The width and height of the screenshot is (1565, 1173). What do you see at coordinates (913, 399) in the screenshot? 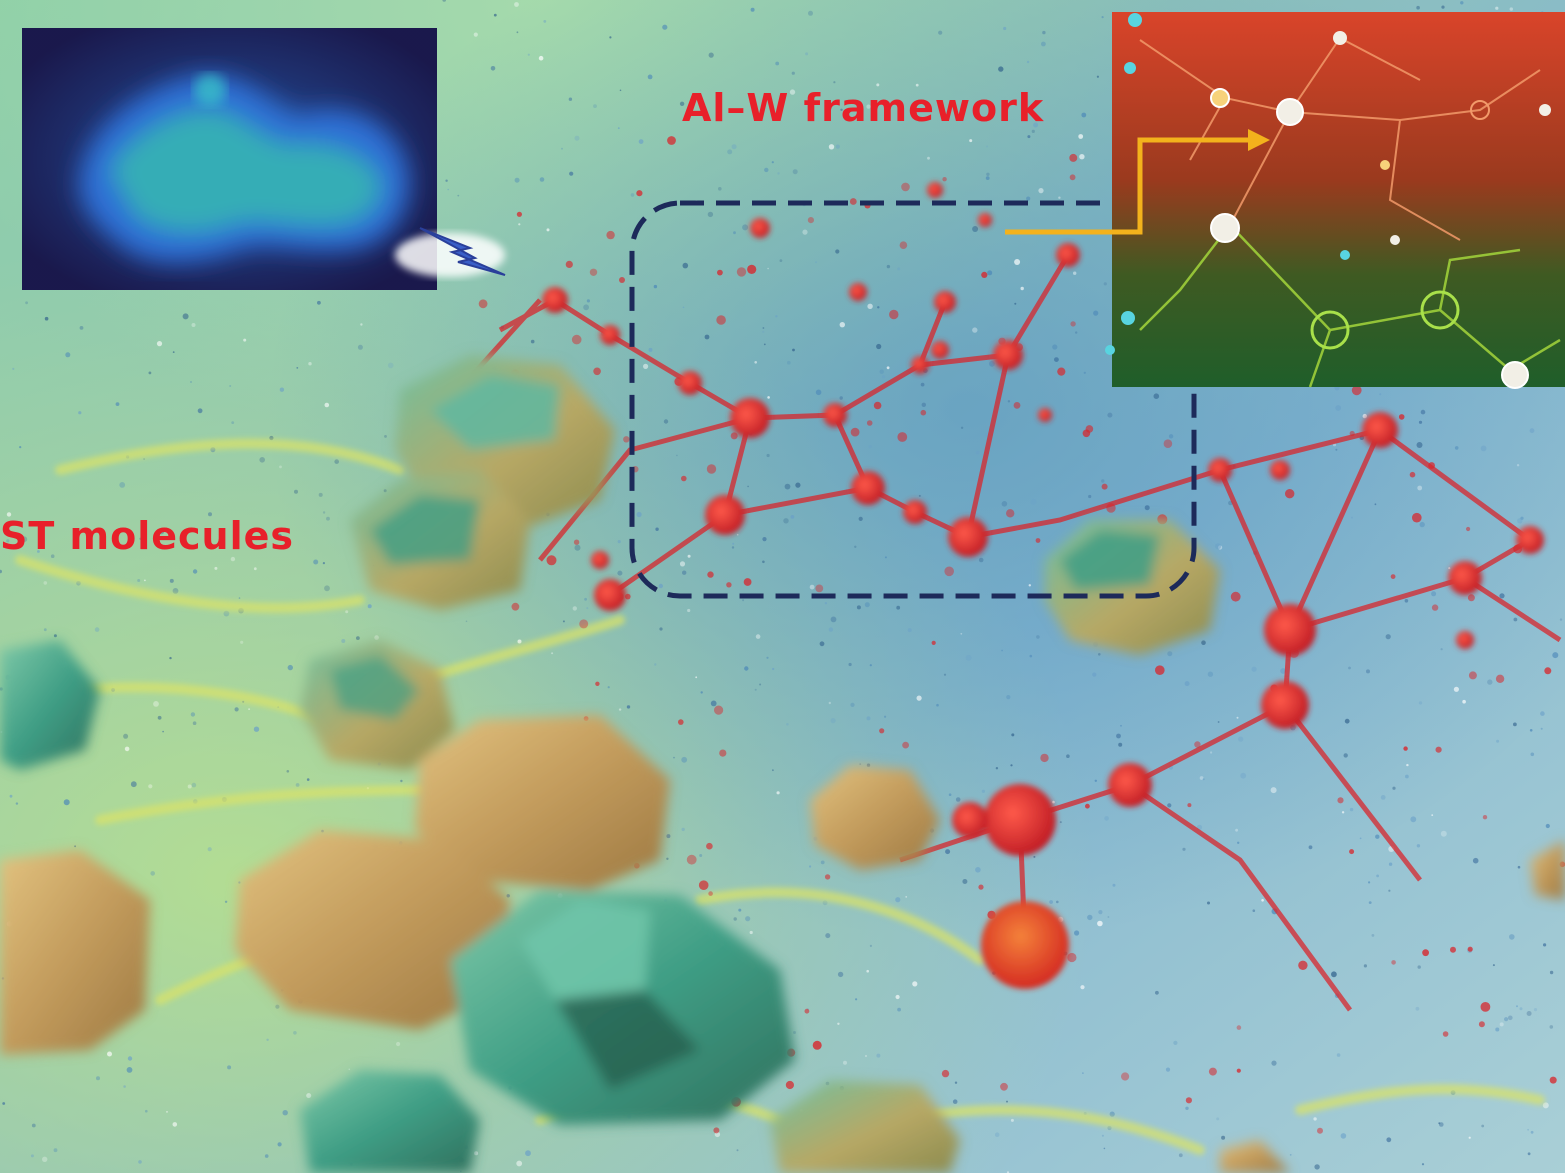
I see `framework-zoom-box` at bounding box center [913, 399].